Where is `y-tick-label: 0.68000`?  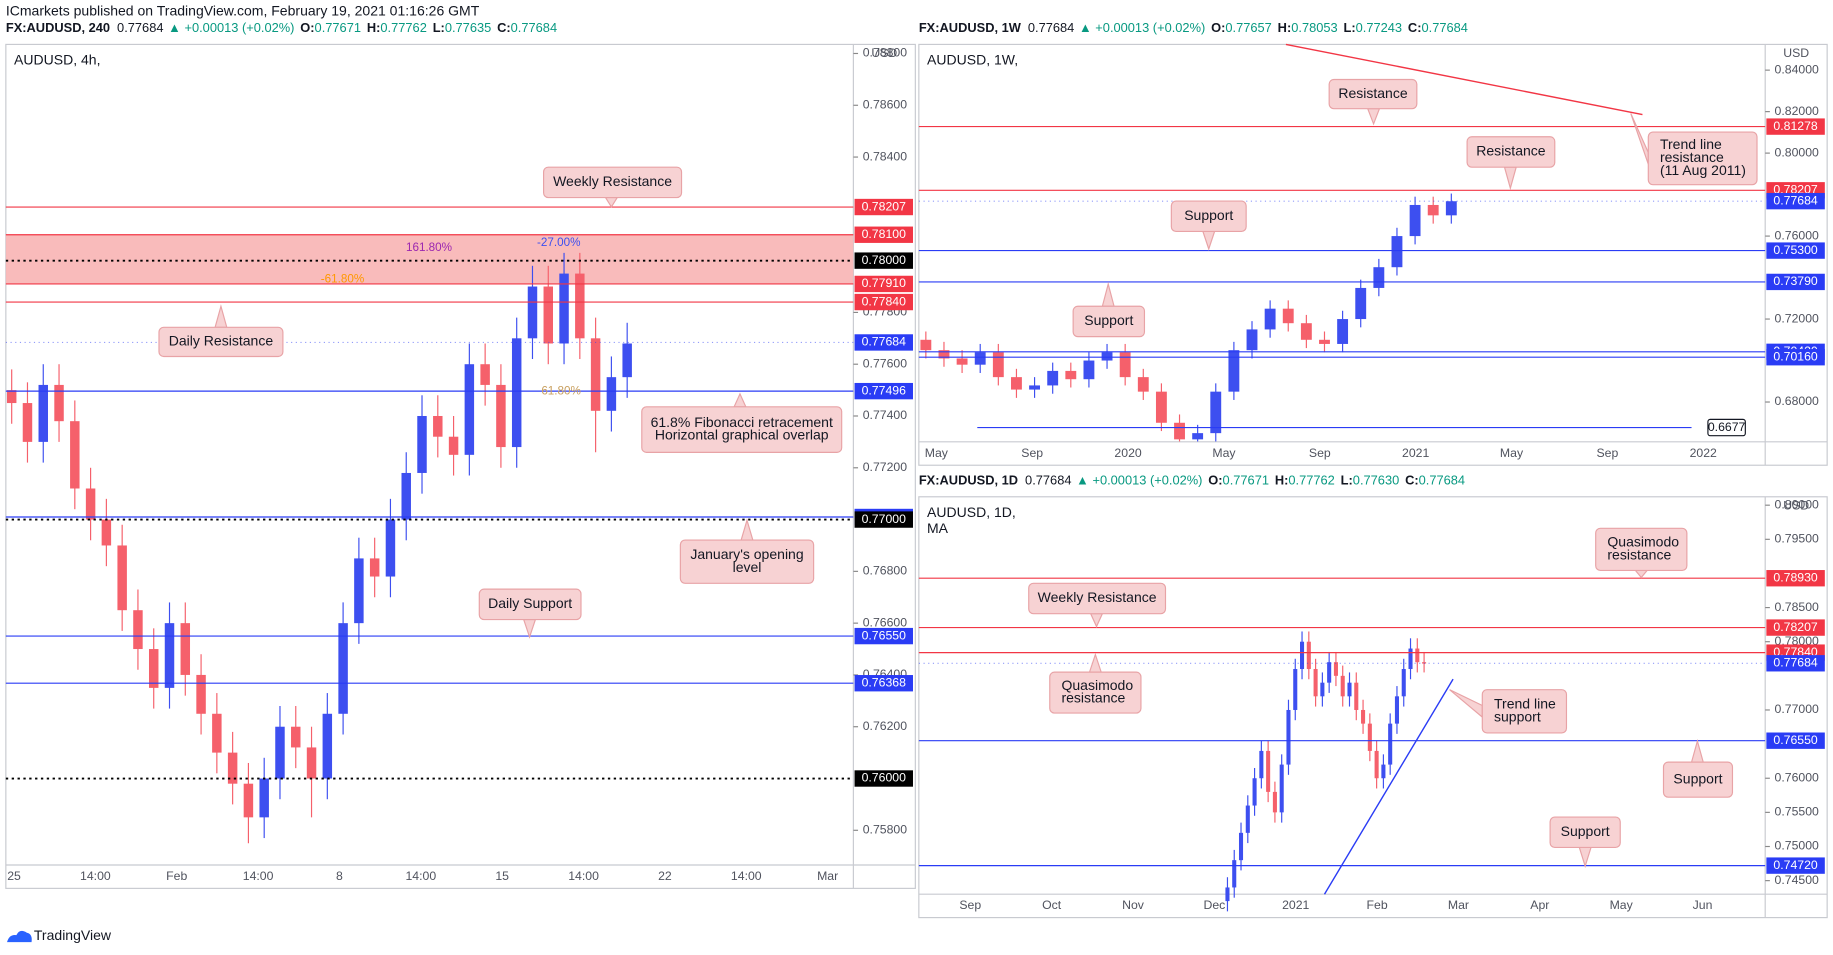
y-tick-label: 0.68000 is located at coordinates (1797, 401).